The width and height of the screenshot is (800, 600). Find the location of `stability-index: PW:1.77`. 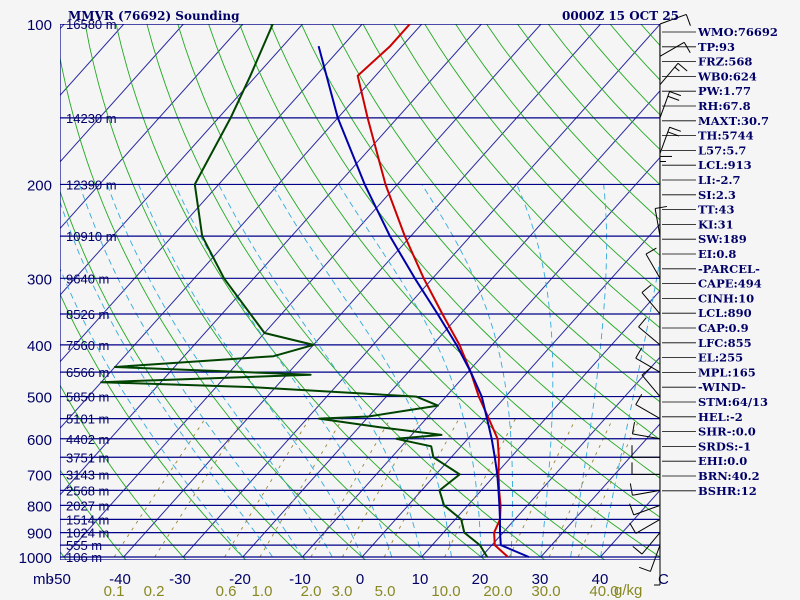

stability-index: PW:1.77 is located at coordinates (724, 91).